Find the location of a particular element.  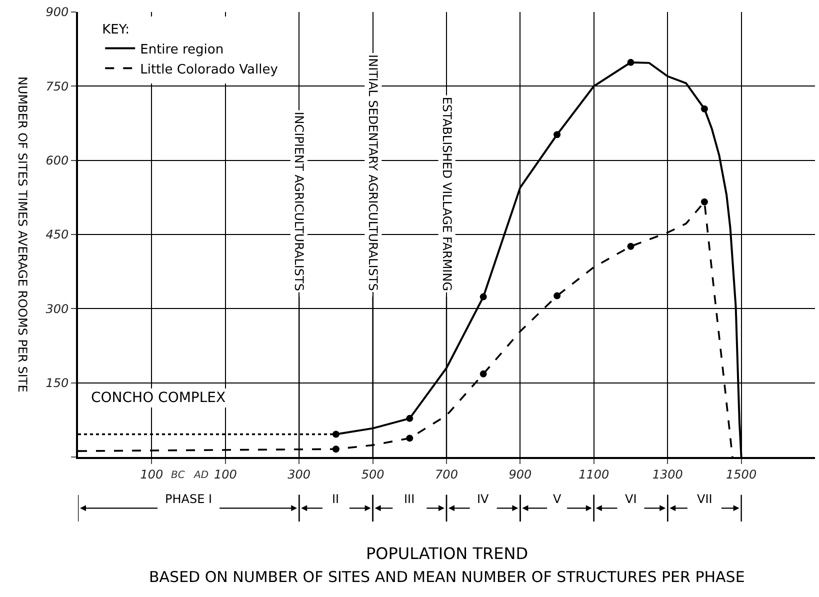

legend-label: Little Colorado Valley is located at coordinates (209, 70).